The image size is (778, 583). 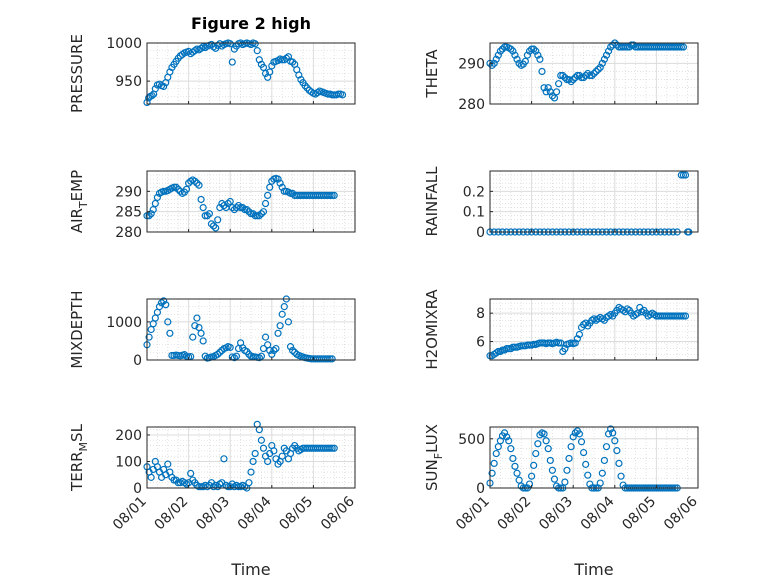 I want to click on y-tick-label: 6, so click(x=480, y=343).